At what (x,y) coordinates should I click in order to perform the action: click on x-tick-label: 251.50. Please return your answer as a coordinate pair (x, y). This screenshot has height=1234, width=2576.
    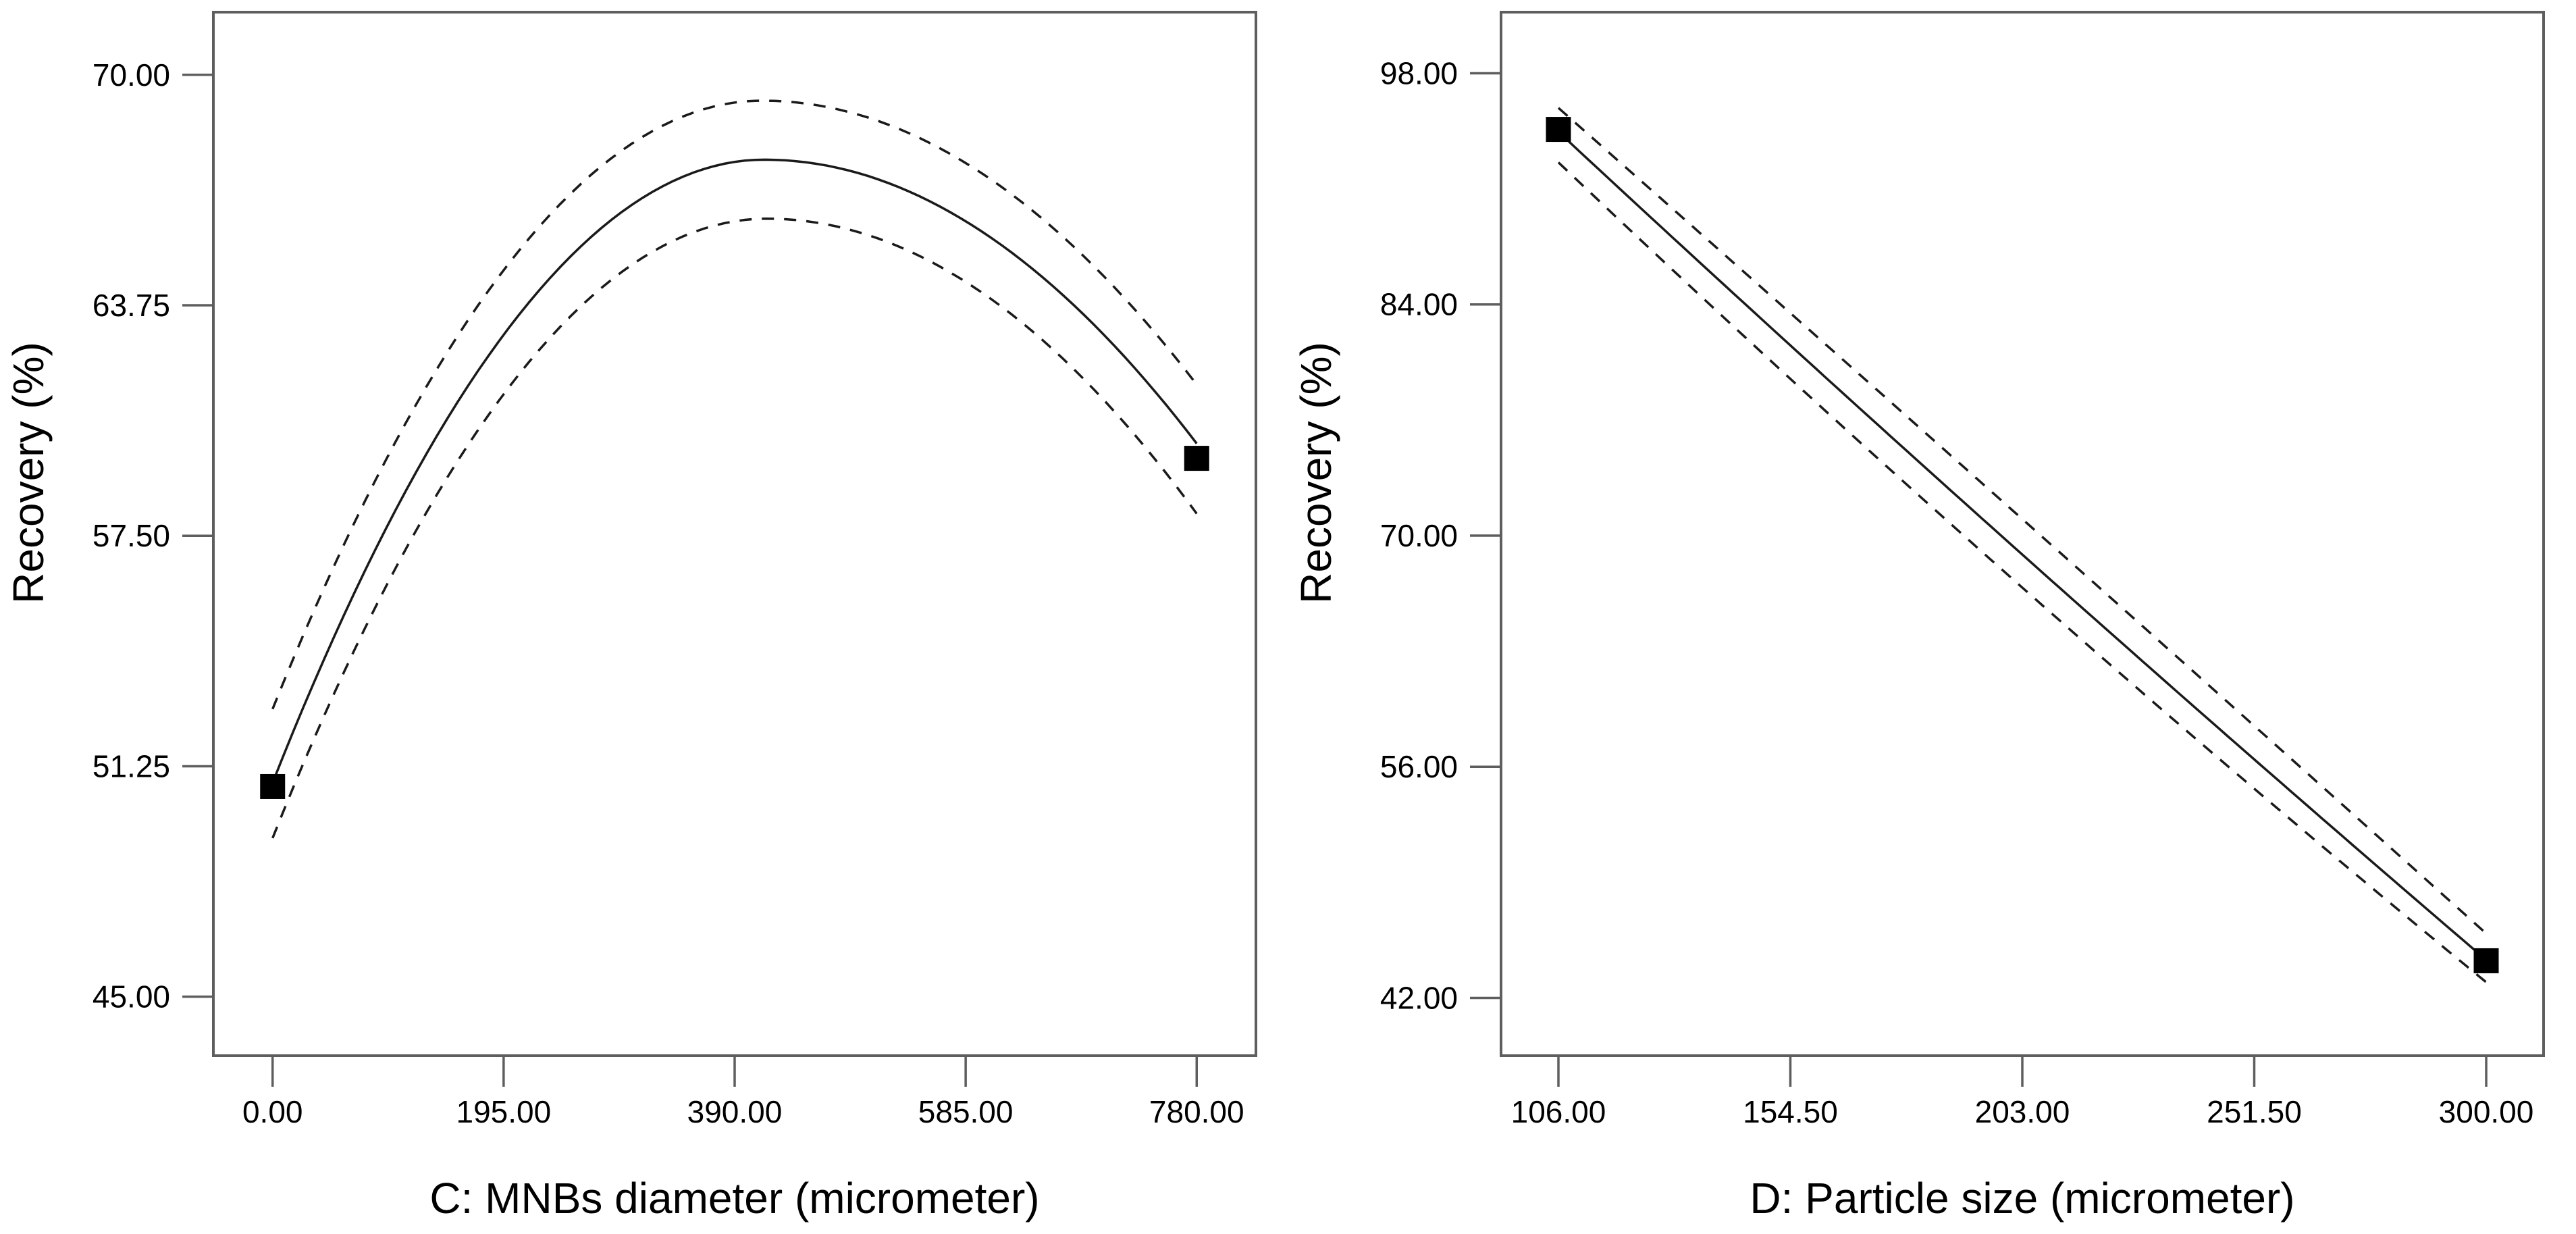
    Looking at the image, I should click on (2254, 1111).